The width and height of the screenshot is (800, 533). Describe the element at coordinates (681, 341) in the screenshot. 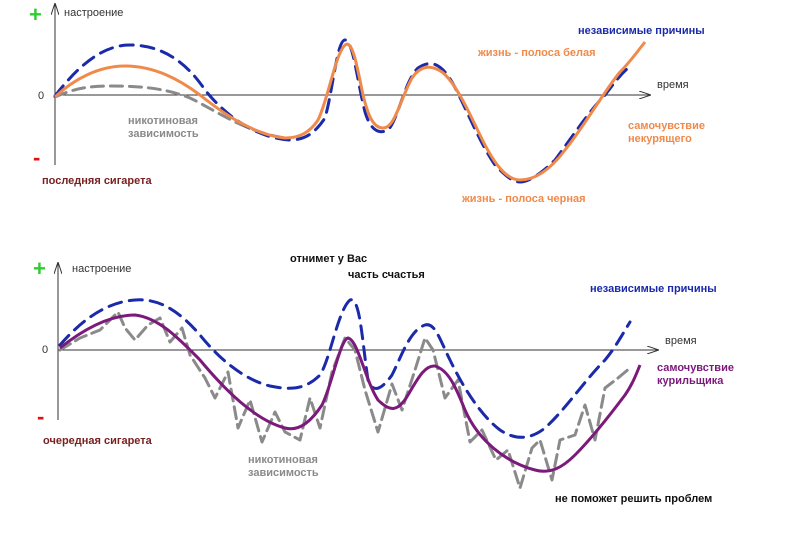

I see `bottom-x-axis-label: время` at that location.